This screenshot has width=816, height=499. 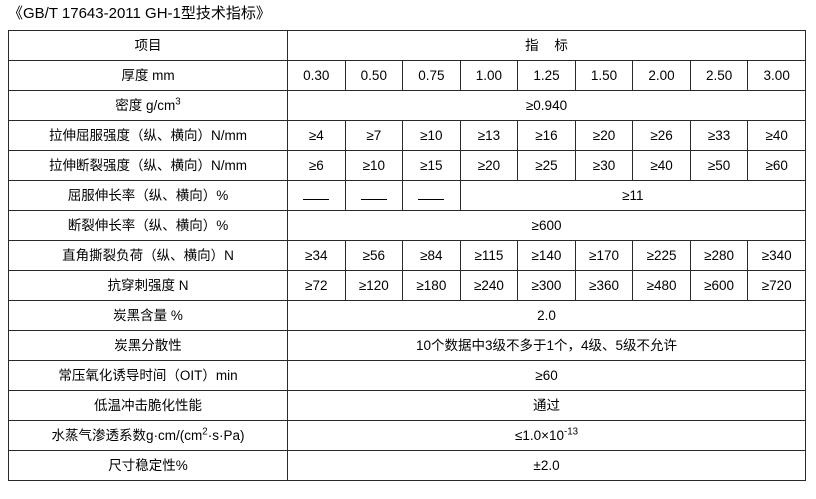 I want to click on row-value-cell: 1.00, so click(x=489, y=75).